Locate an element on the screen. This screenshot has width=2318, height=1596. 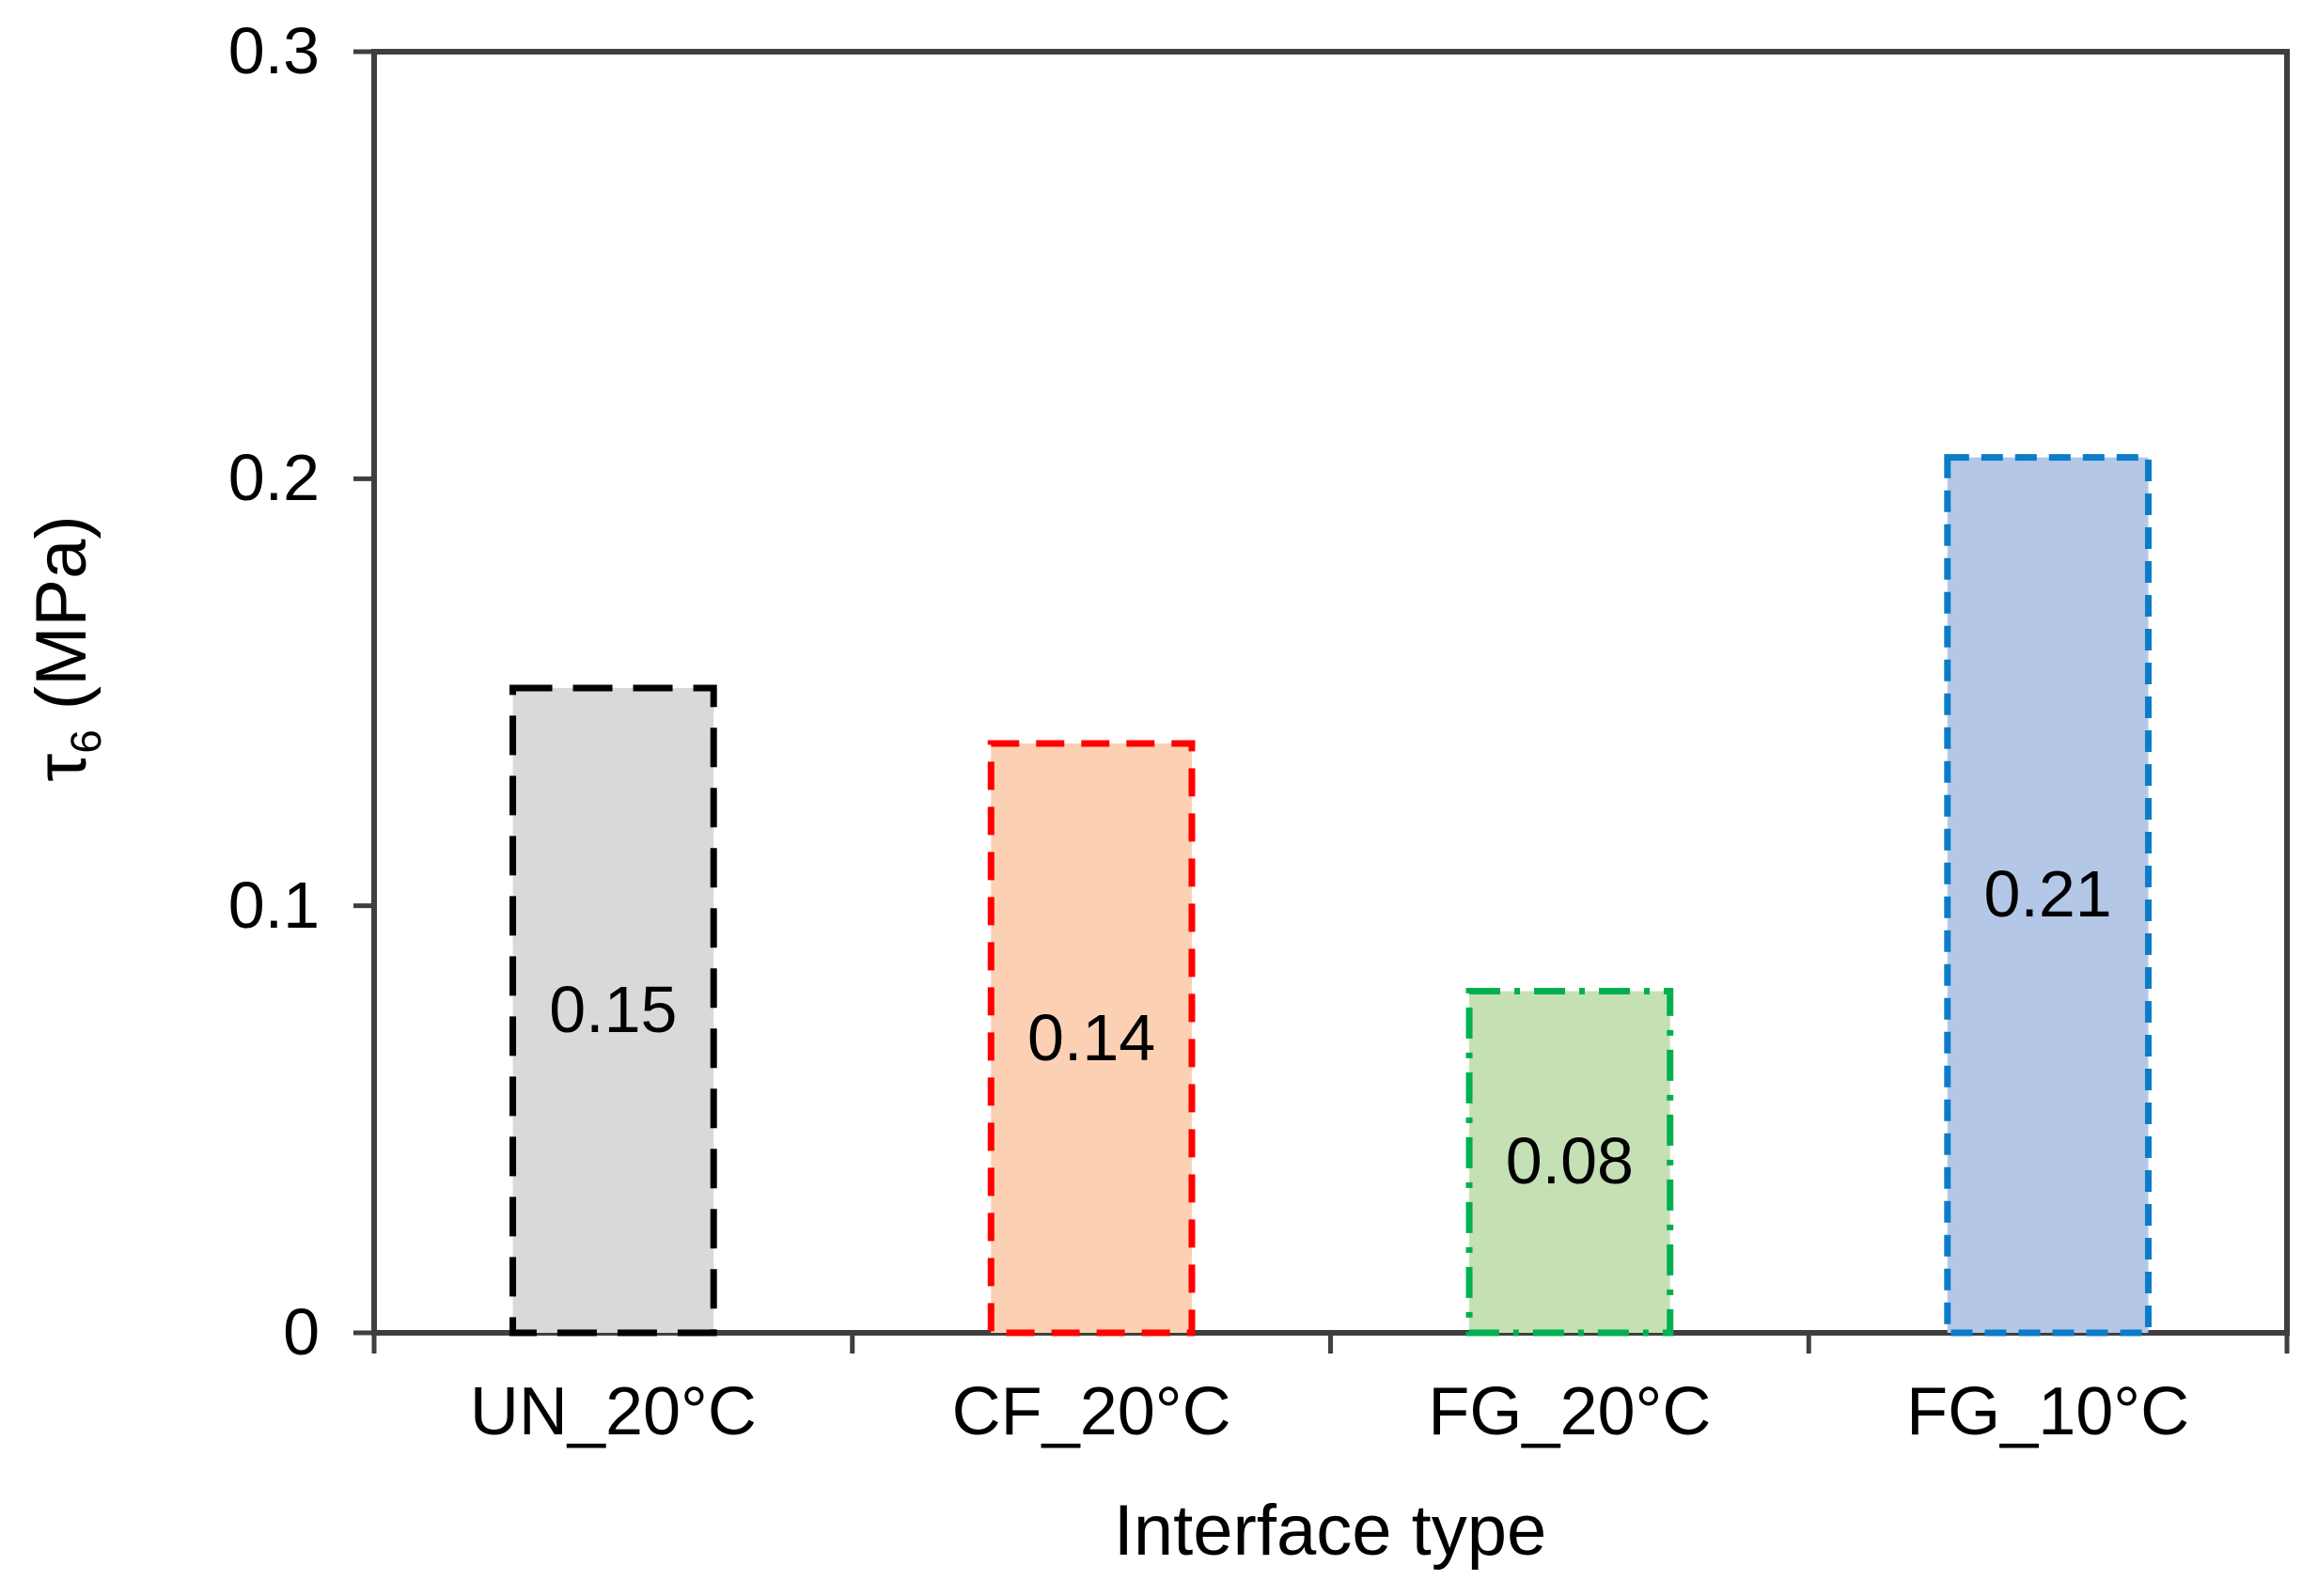
category-label: FG_10°C is located at coordinates (2048, 1411).